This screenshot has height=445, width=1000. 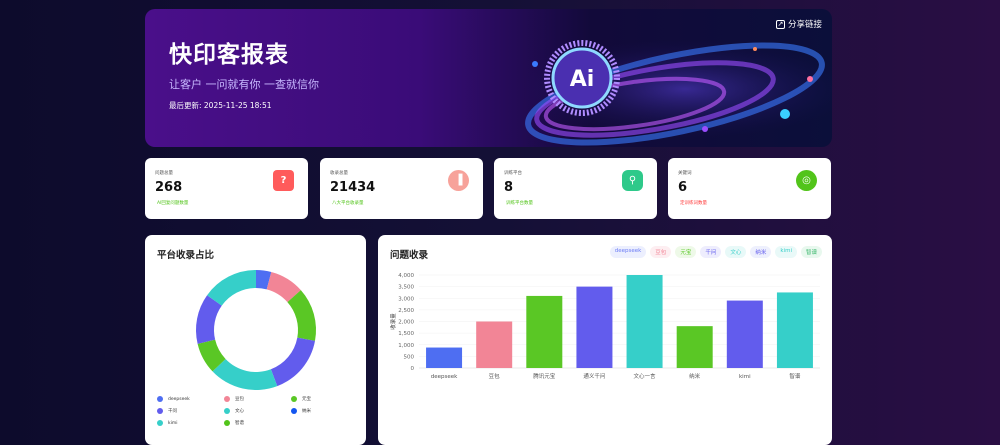 I want to click on donut-legend: deepseek 豆包 元宝千问 文心 纳米 kimi 智谱, so click(x=257, y=411).